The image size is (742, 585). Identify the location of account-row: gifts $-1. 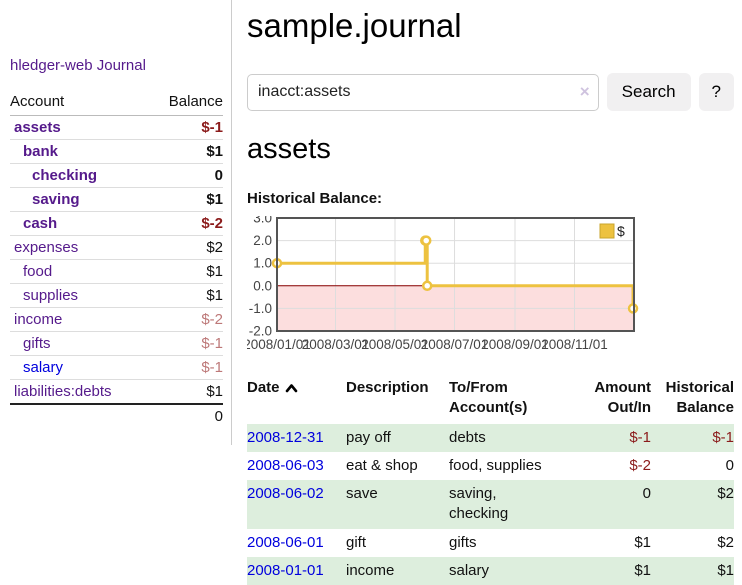
(116, 343).